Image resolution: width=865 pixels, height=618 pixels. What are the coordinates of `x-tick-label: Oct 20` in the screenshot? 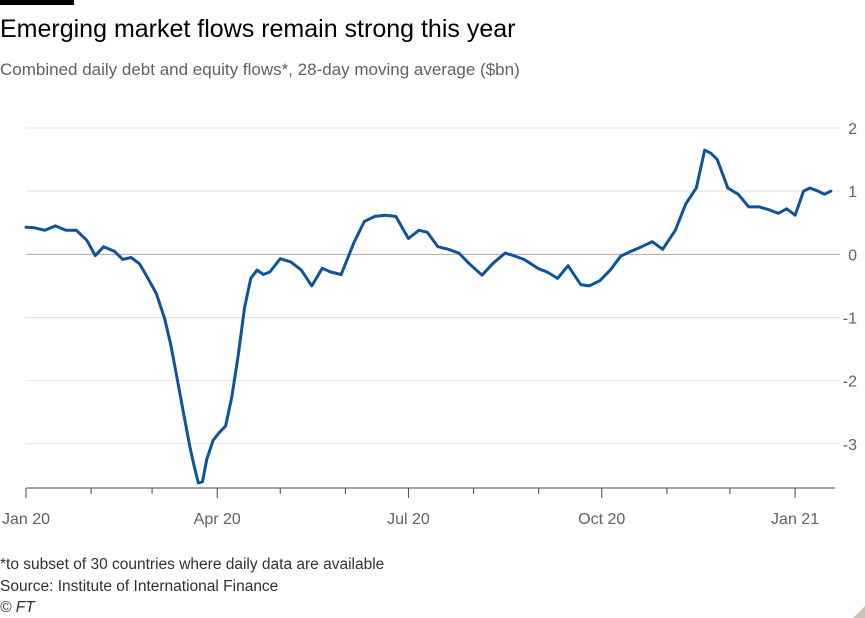 It's located at (601, 519).